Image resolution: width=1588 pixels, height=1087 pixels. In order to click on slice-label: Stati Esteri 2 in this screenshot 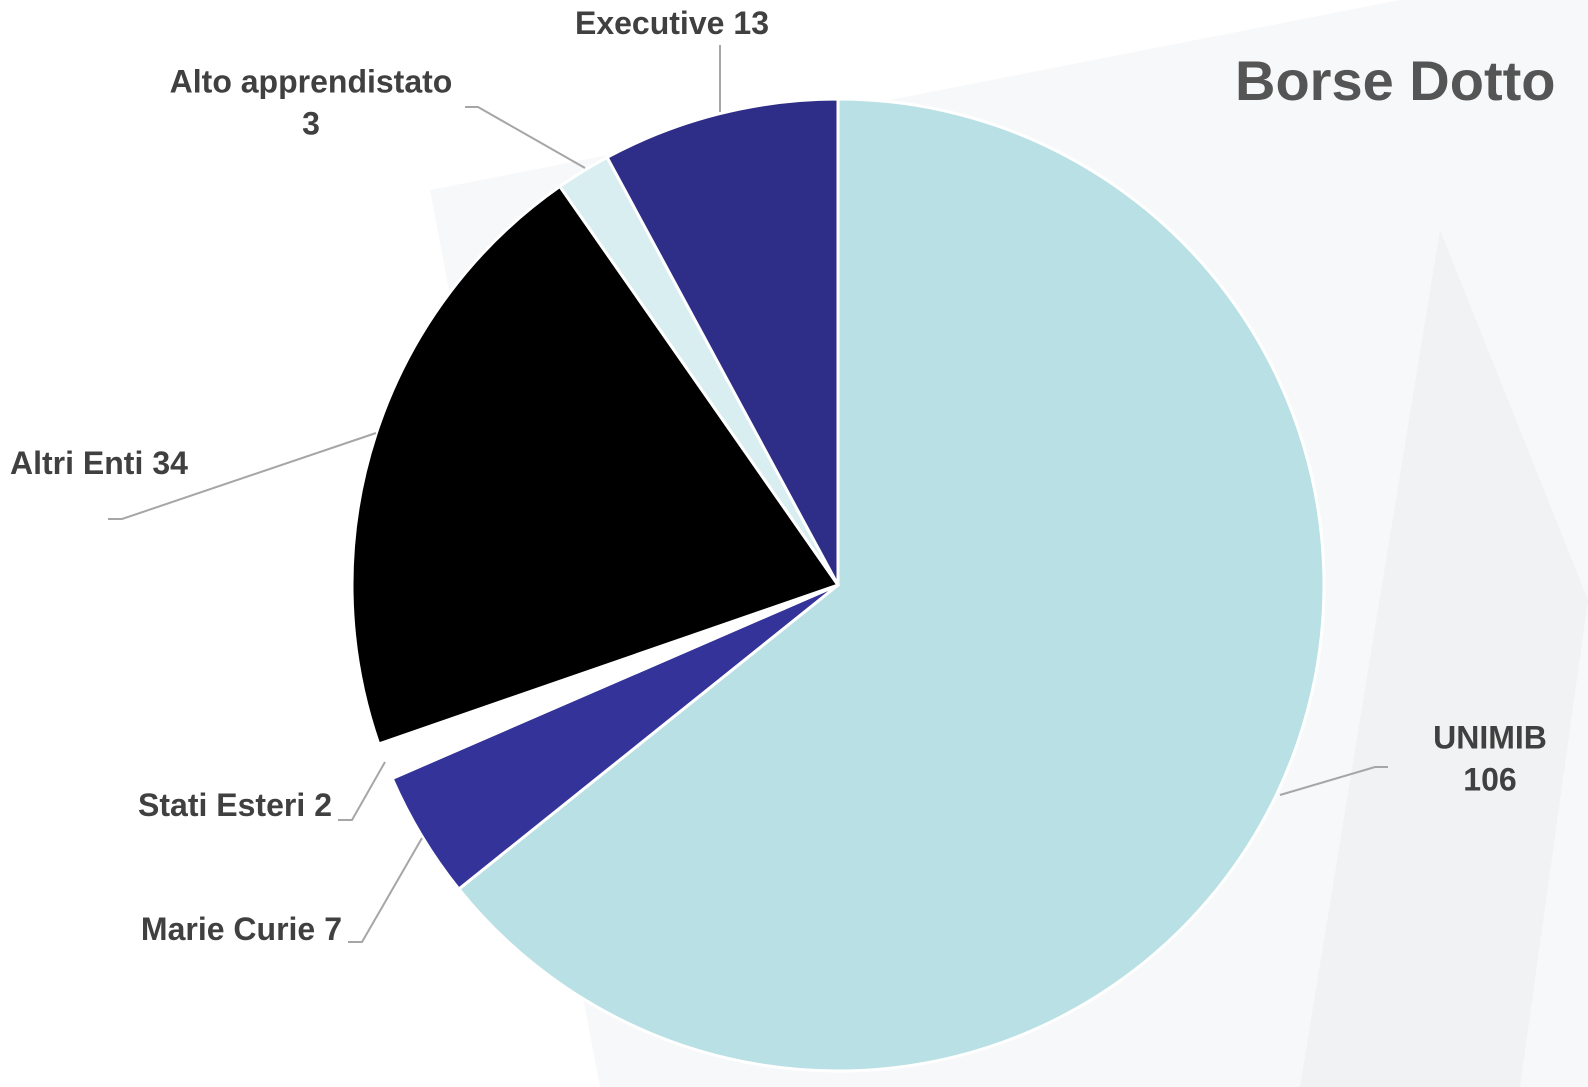, I will do `click(235, 805)`.